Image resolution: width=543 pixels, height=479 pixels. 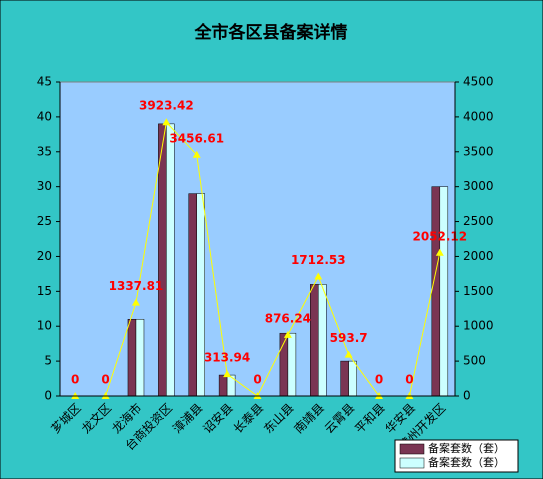 I want to click on y-tick-label: 25, so click(x=44, y=221).